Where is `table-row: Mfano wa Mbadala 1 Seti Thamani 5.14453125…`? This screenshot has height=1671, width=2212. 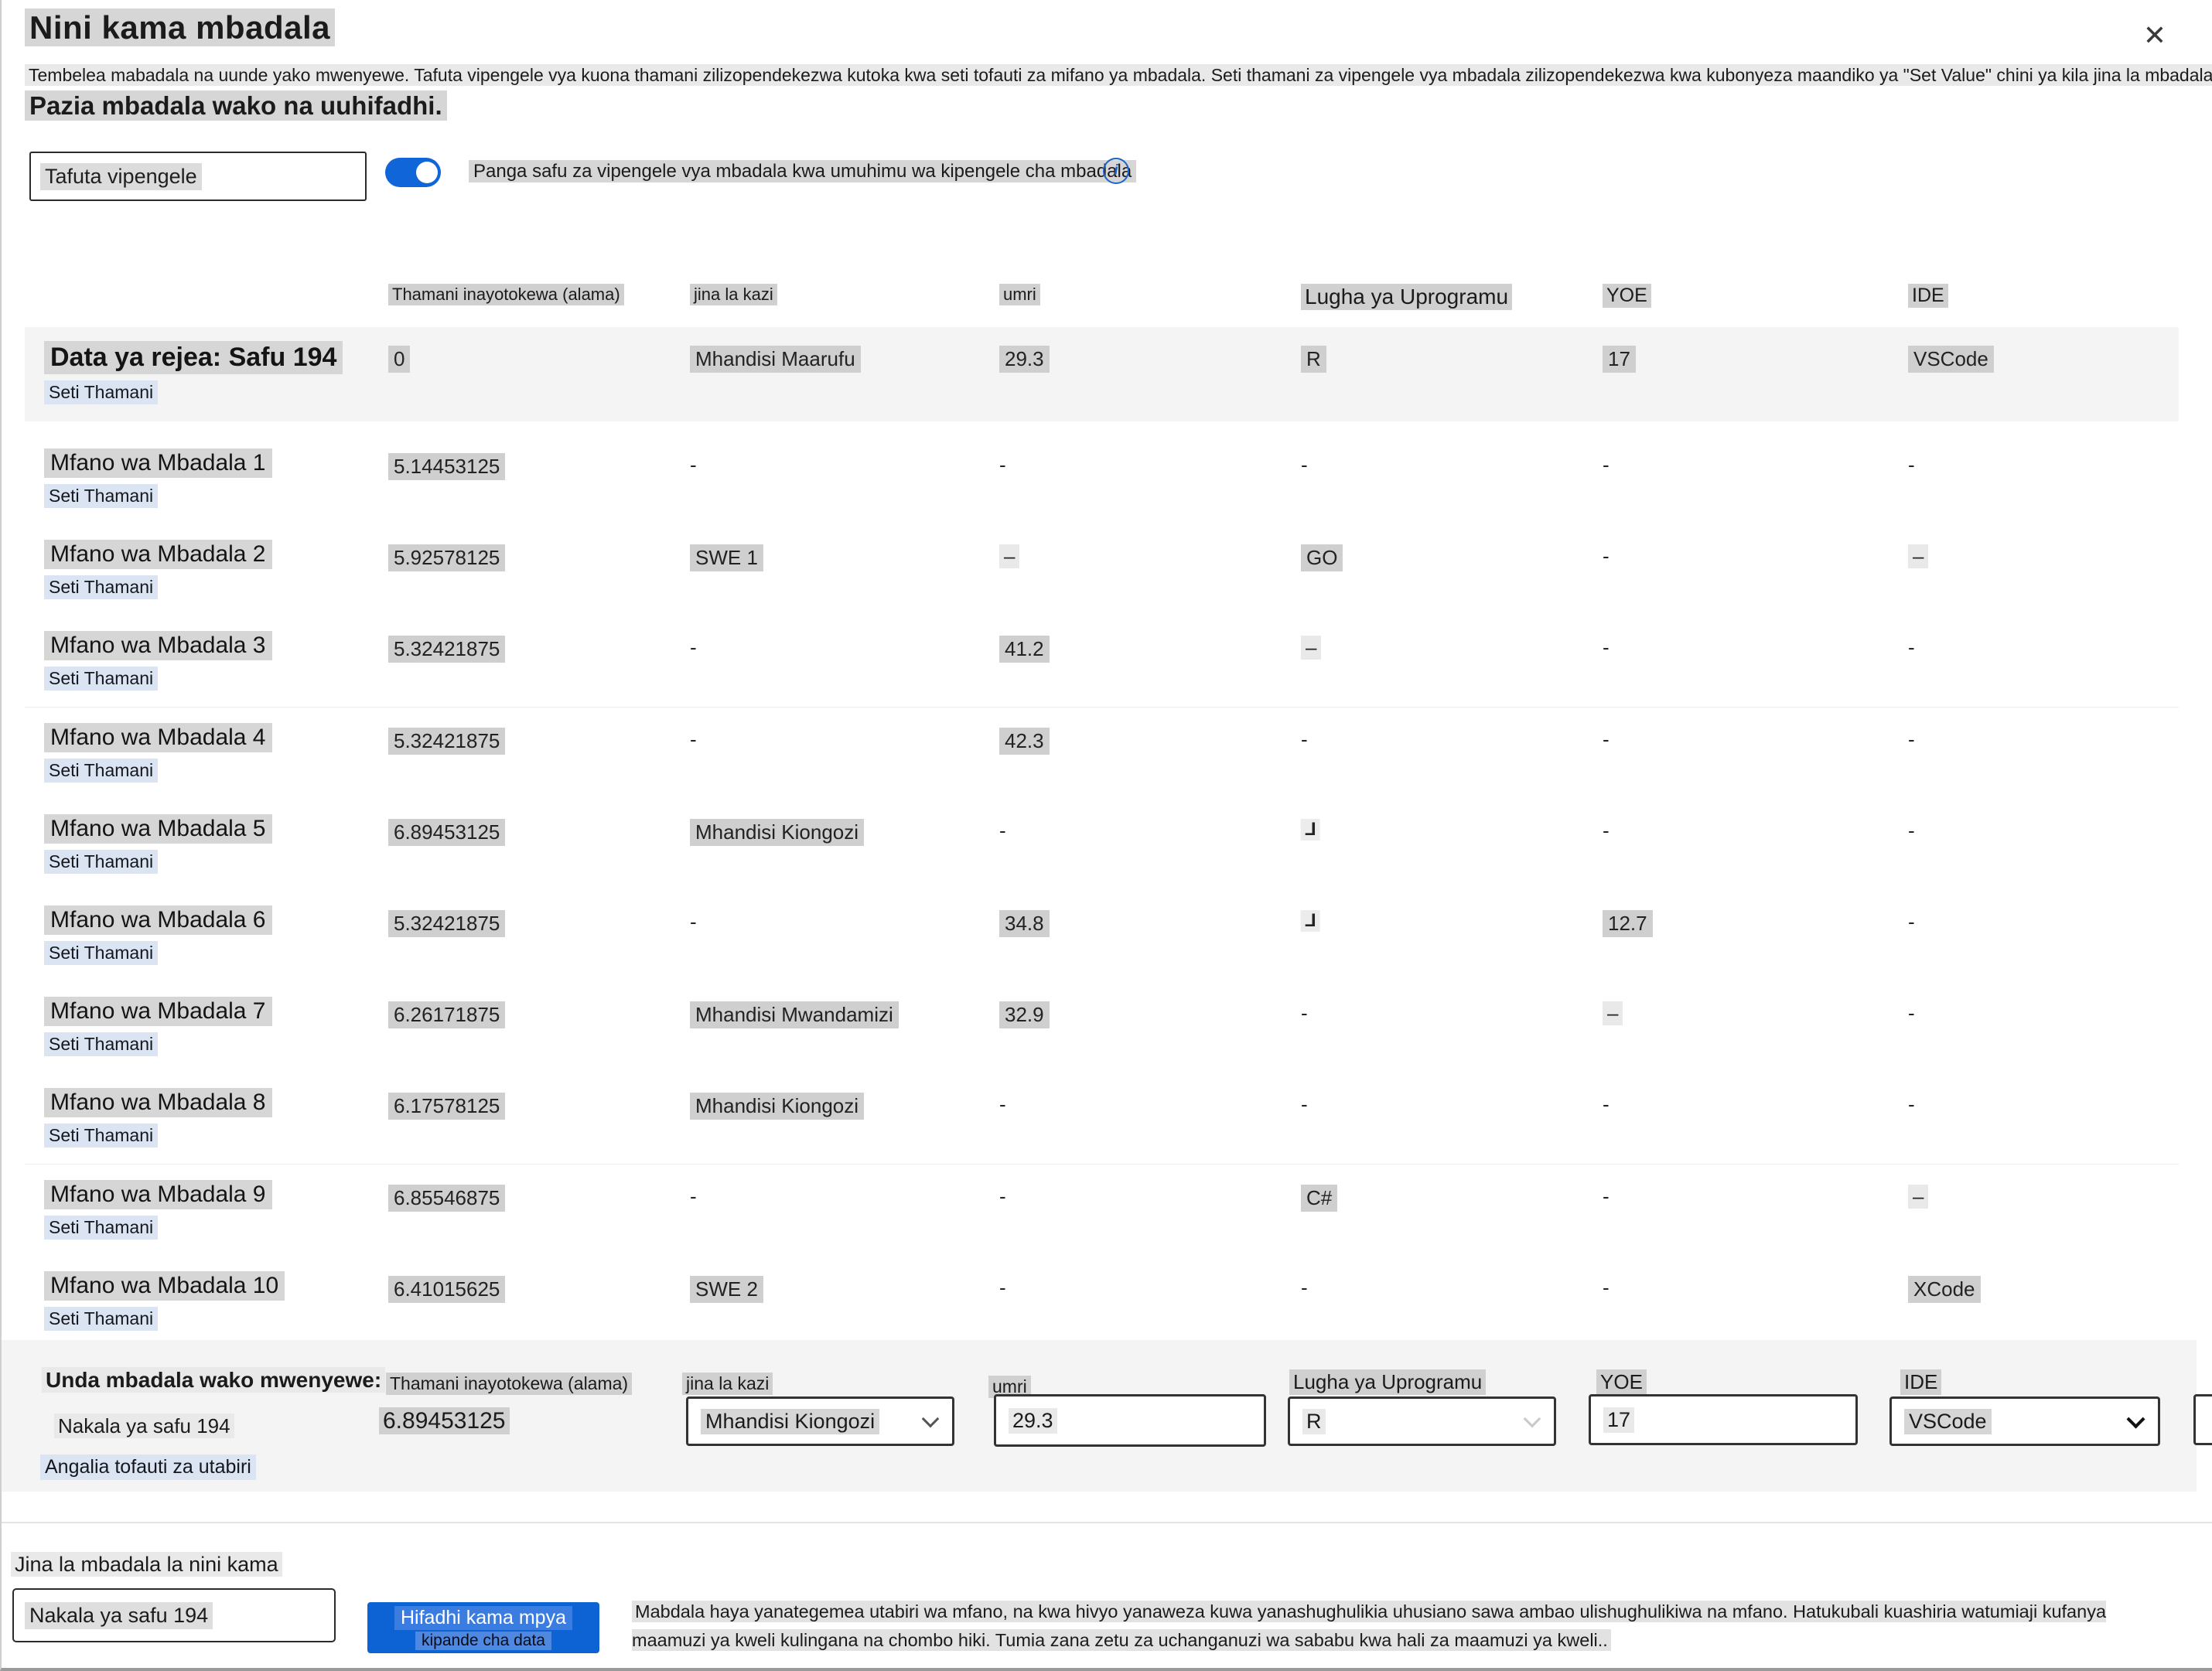 table-row: Mfano wa Mbadala 1 Seti Thamani 5.14453125… is located at coordinates (1102, 479).